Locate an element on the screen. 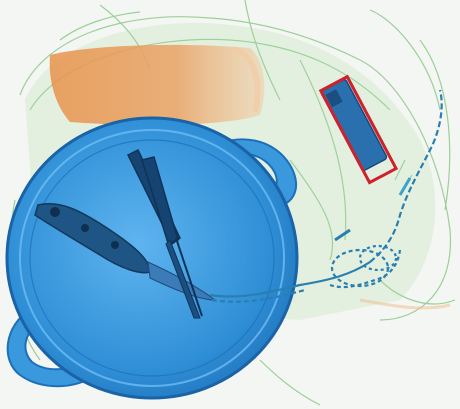 The height and width of the screenshot is (409, 460). organic-trace is located at coordinates (405, 304).